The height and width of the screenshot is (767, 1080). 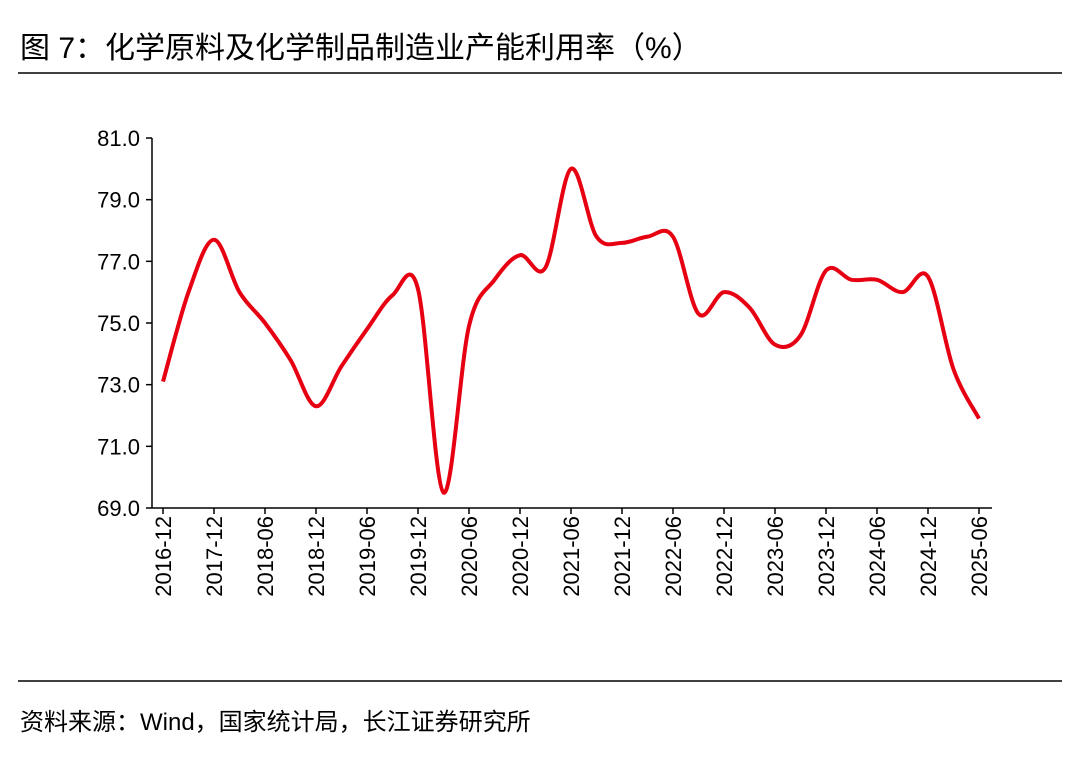 I want to click on x-tick-label: 2024-06, so click(x=877, y=556).